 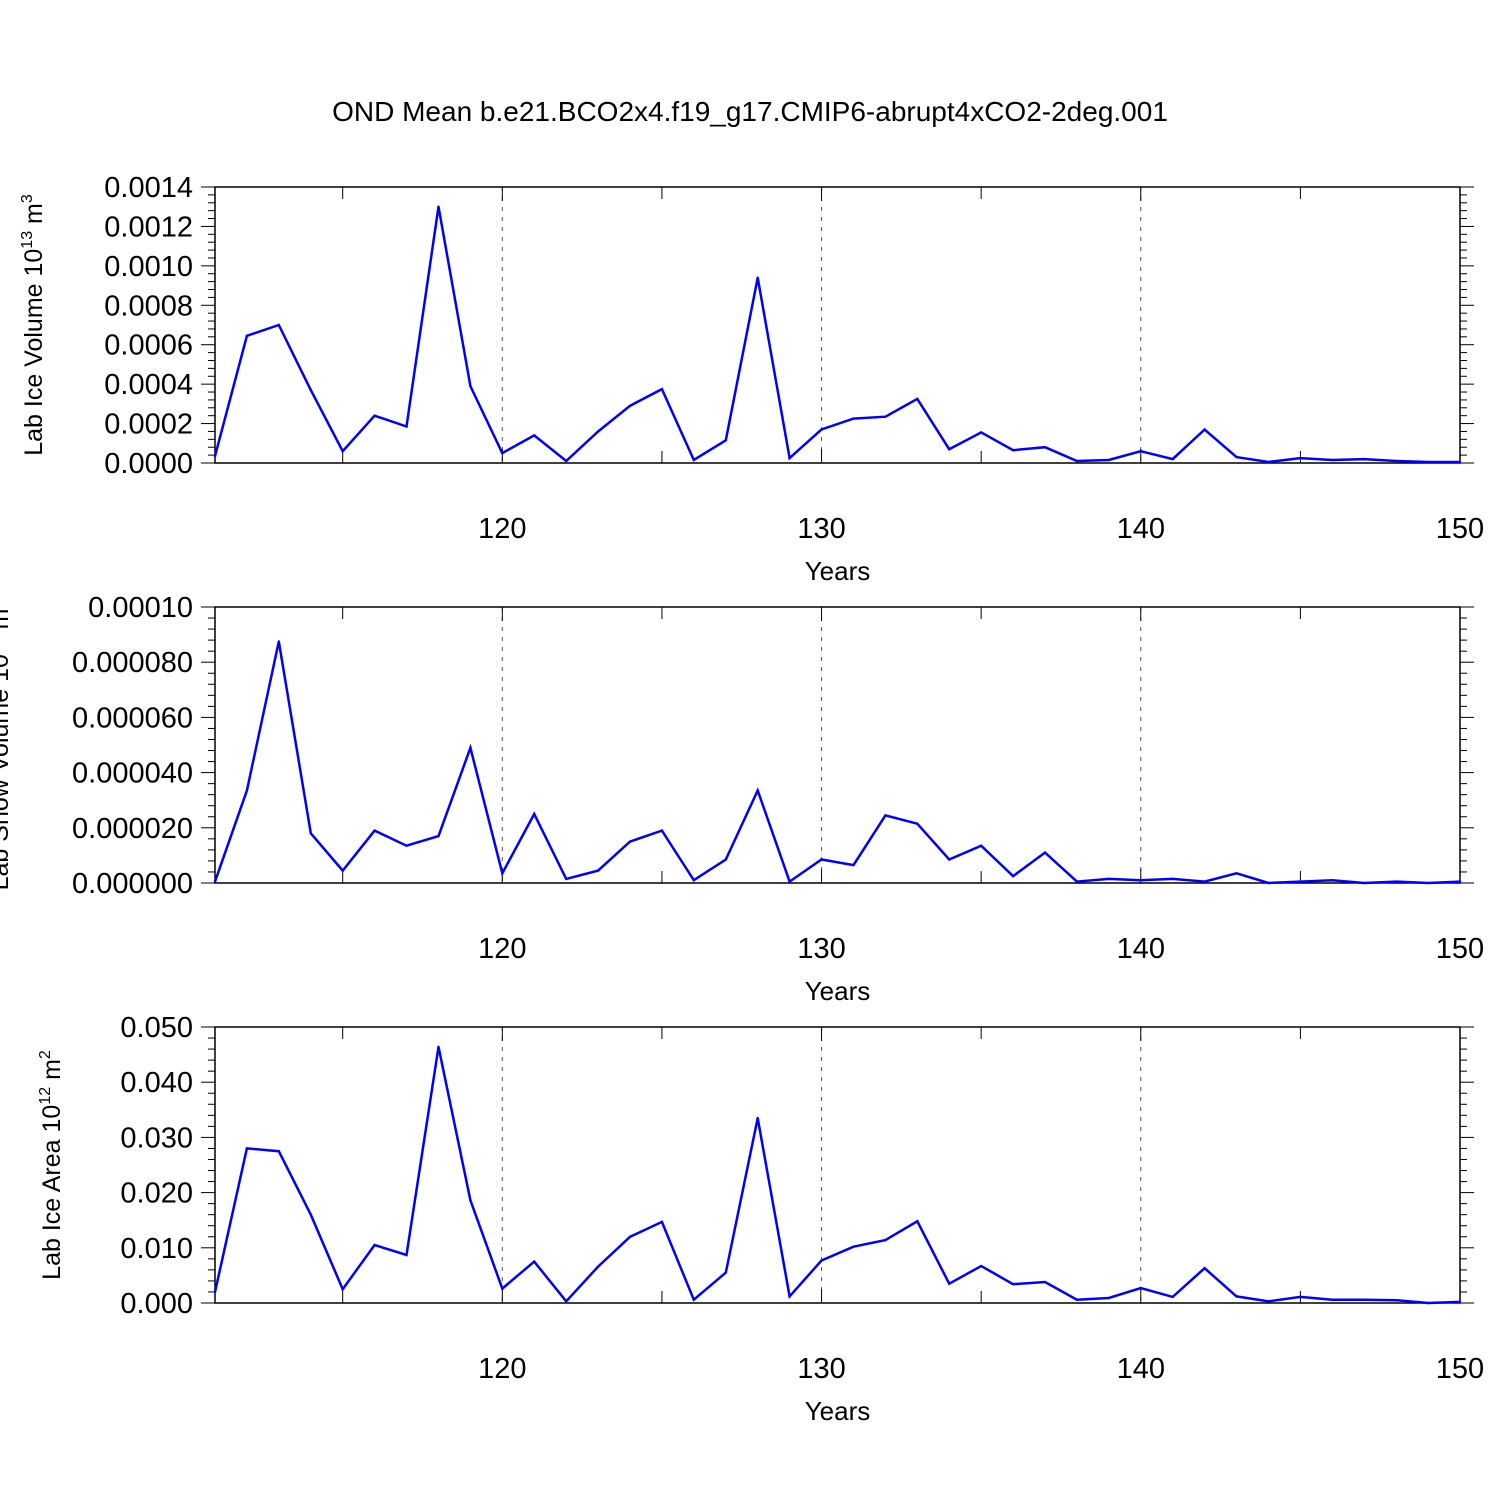 I want to click on y-tick-label: 0.0000, so click(x=148, y=464).